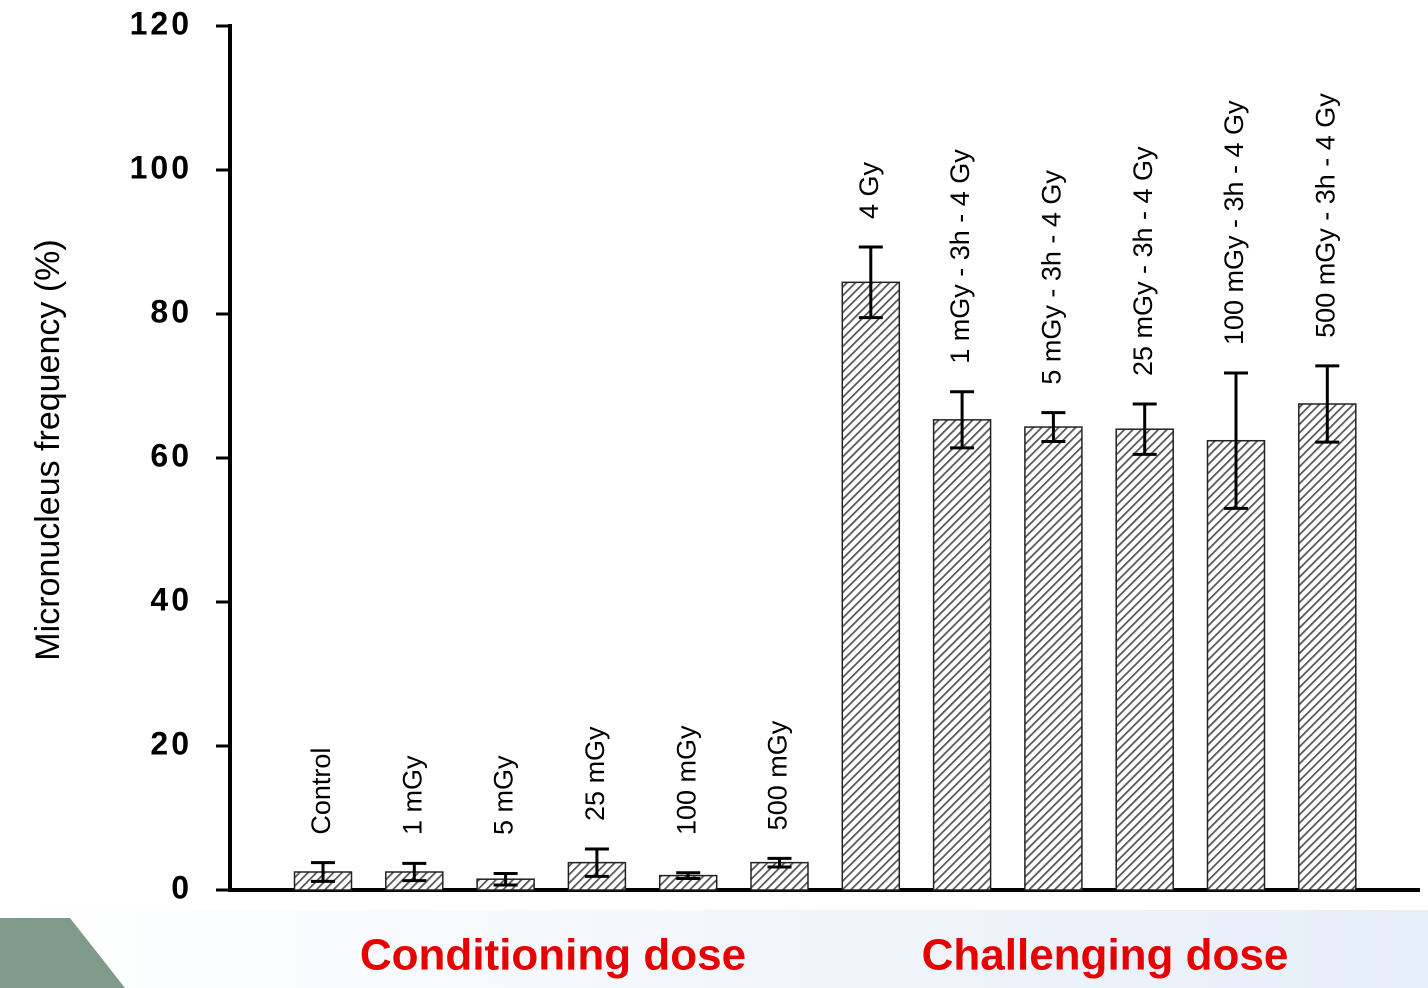 The image size is (1428, 988). Describe the element at coordinates (171, 455) in the screenshot. I see `y-tick-label: 60` at that location.